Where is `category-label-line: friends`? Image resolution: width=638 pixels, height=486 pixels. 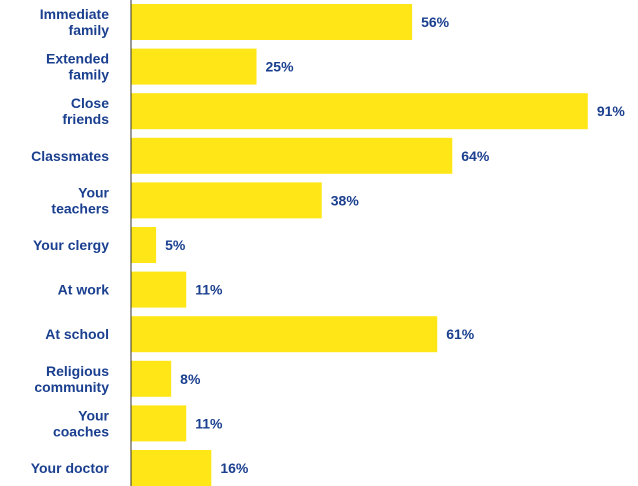
category-label-line: friends is located at coordinates (85, 119).